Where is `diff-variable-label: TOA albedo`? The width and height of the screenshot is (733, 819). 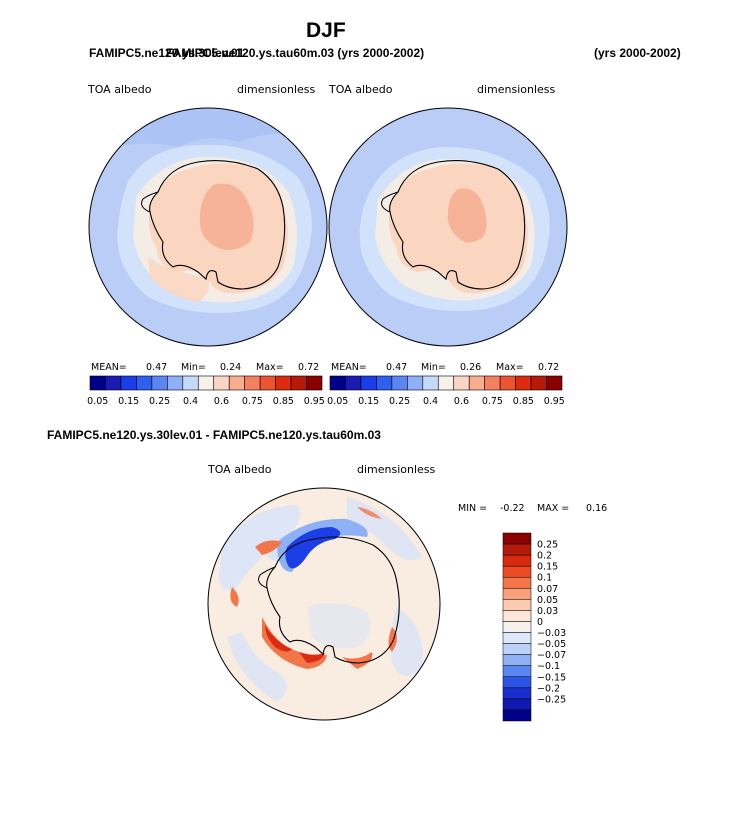
diff-variable-label: TOA albedo is located at coordinates (240, 469).